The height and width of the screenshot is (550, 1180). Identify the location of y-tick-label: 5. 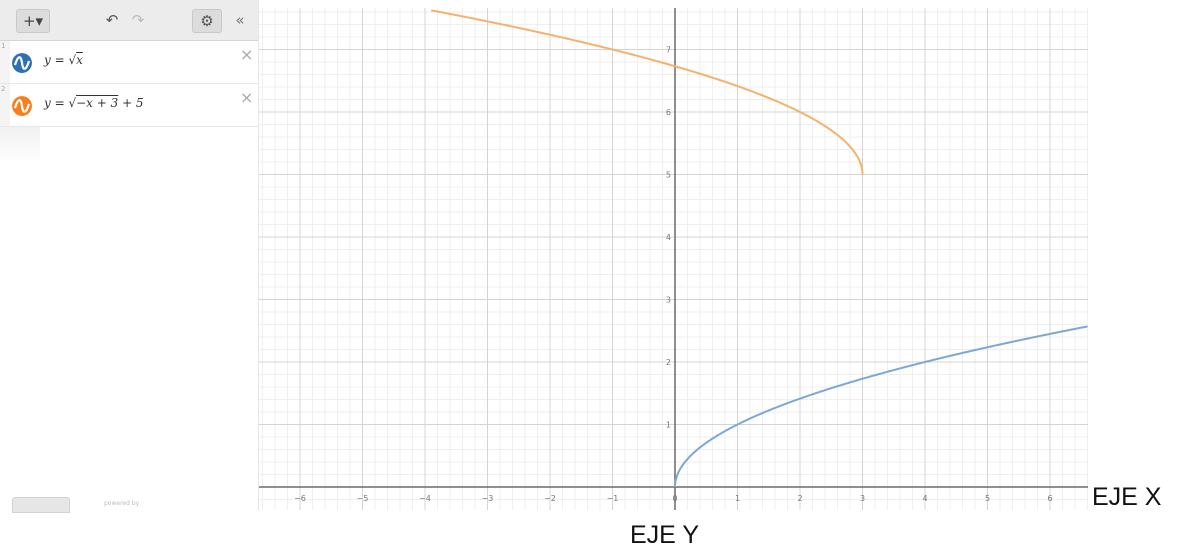
(668, 175).